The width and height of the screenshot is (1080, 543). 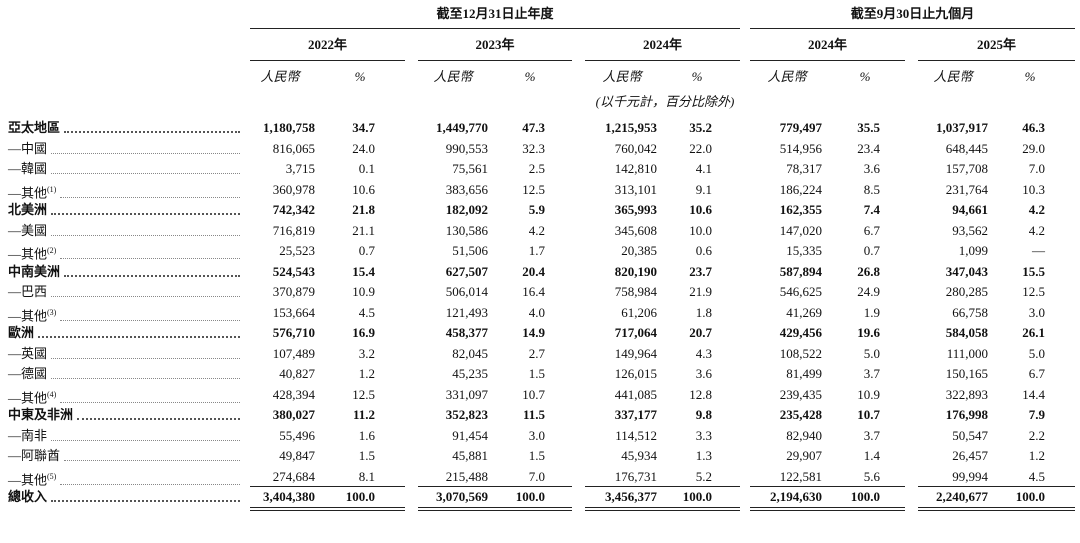 I want to click on cell: 322,893, so click(x=966, y=394).